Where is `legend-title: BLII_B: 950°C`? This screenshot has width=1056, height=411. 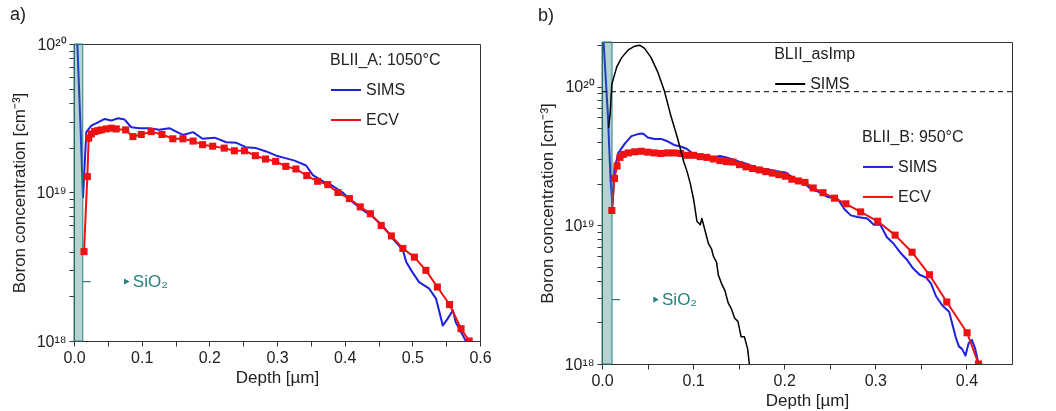
legend-title: BLII_B: 950°C is located at coordinates (913, 136).